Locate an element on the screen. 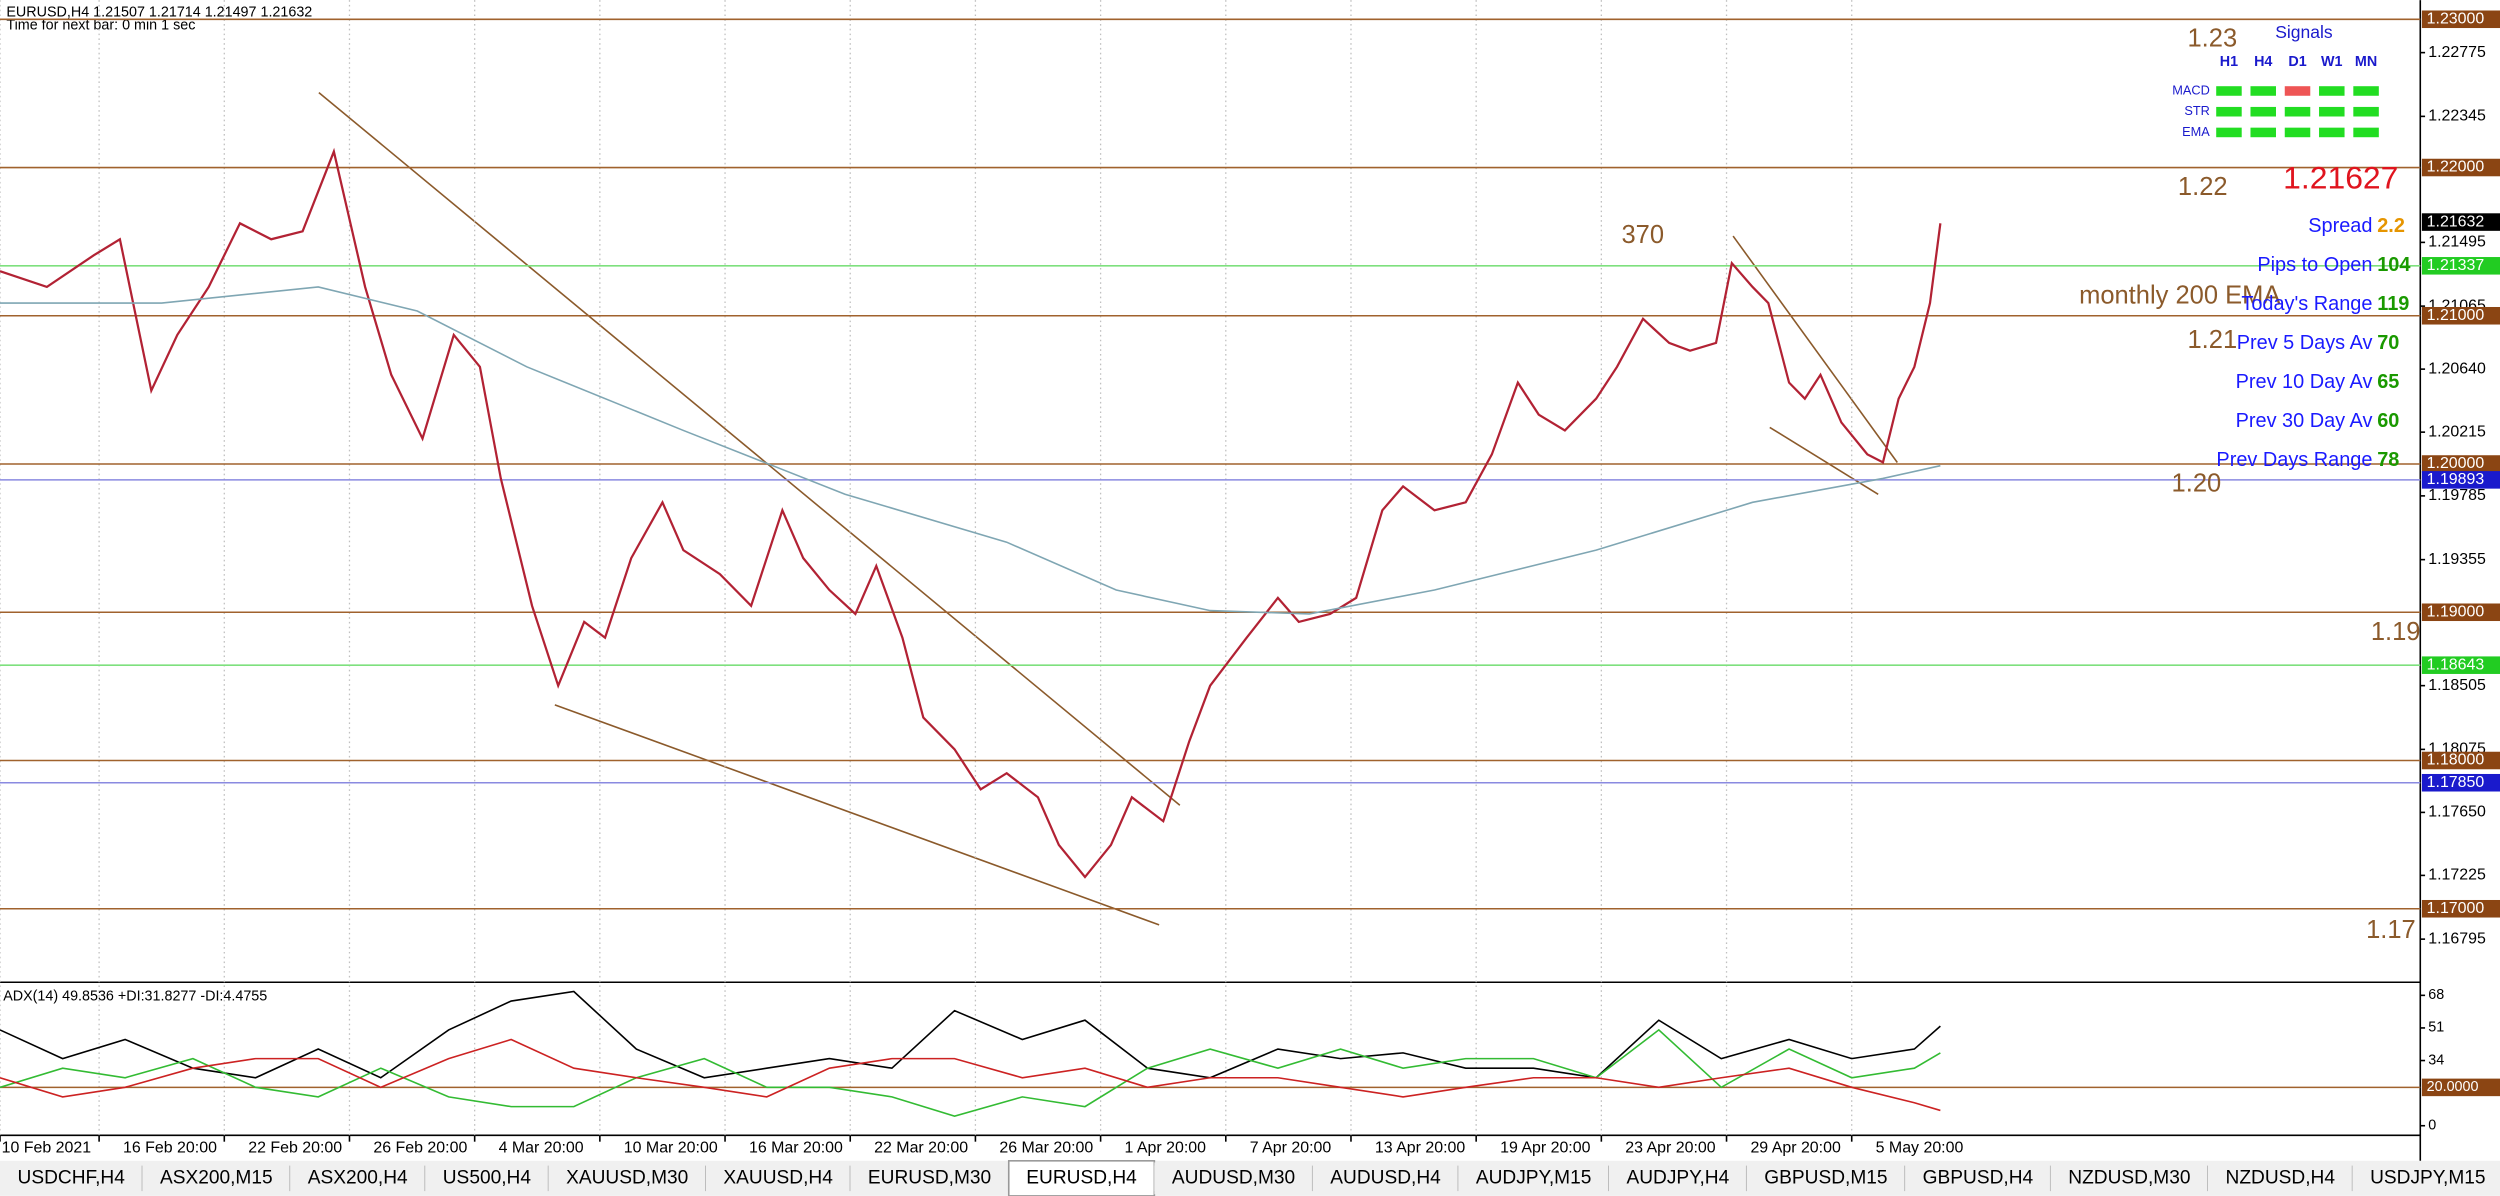 This screenshot has height=1196, width=2500. tab-label: NZDUSD,H4 is located at coordinates (2281, 1177).